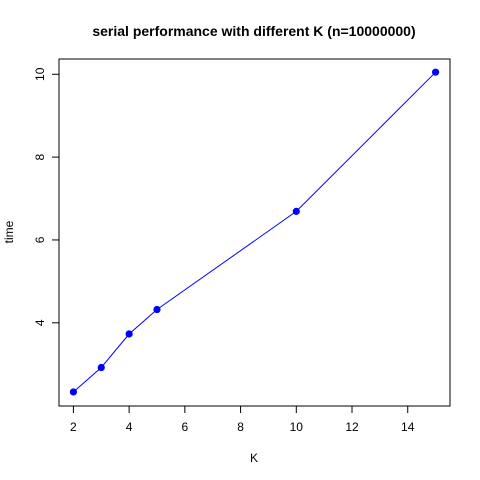 Image resolution: width=480 pixels, height=480 pixels. I want to click on y-axis: 4 6 8 10, so click(46, 196).